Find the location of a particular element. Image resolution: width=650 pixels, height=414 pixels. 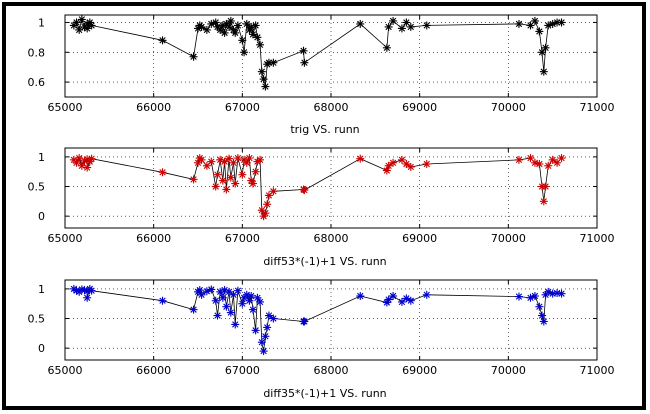

y-tick-label: 0.6 is located at coordinates (37, 82).